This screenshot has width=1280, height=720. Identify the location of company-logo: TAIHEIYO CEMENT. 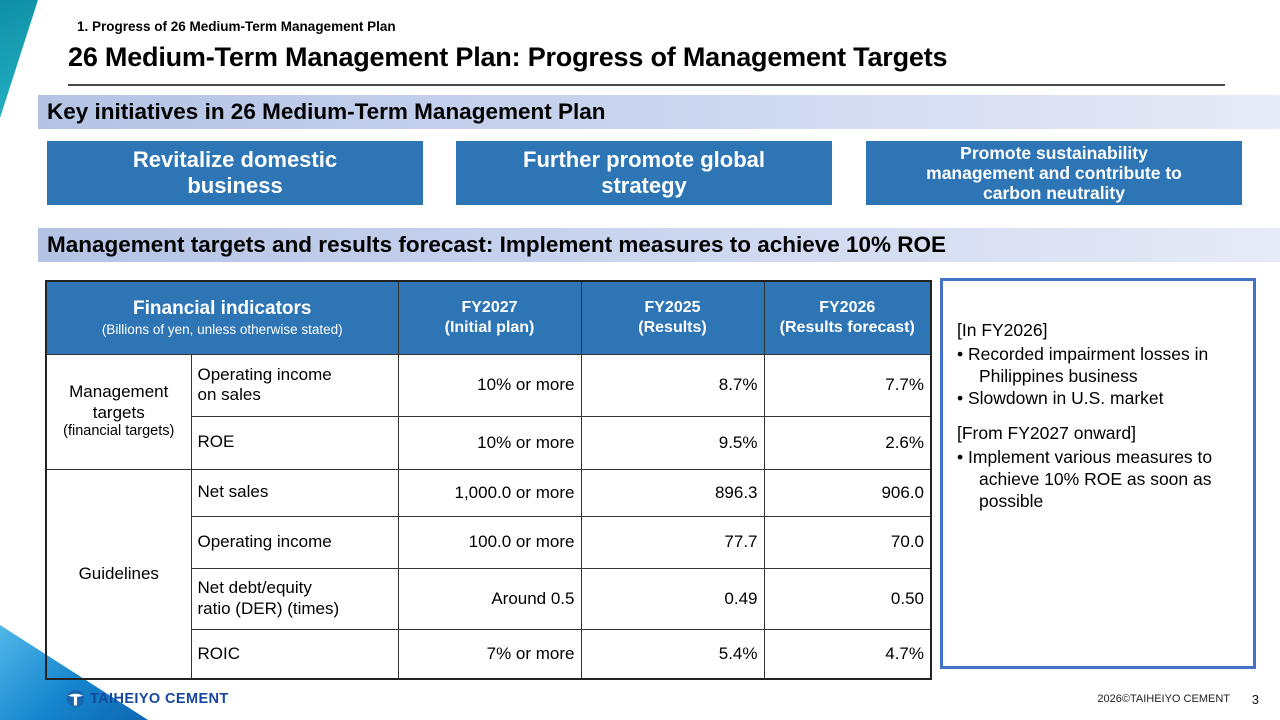
(147, 698).